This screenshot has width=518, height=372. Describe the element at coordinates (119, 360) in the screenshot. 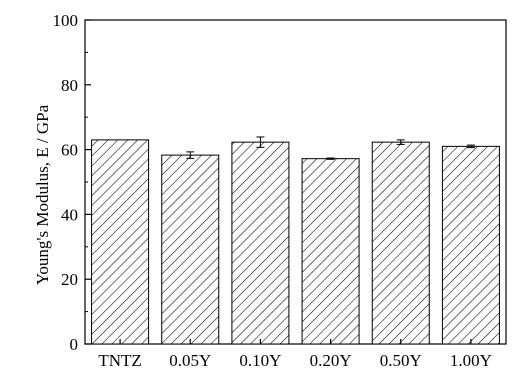

I see `x-tick-label: TNTZ` at that location.